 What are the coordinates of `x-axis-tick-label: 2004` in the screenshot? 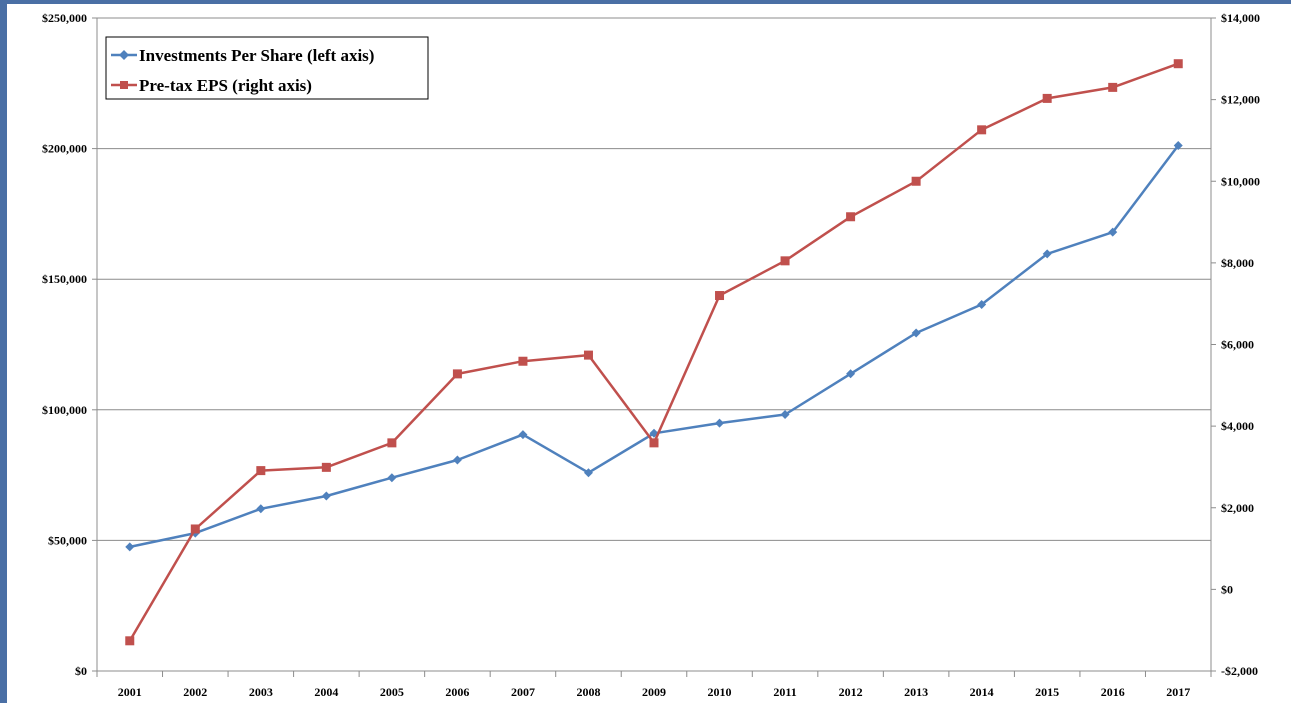 It's located at (326, 692).